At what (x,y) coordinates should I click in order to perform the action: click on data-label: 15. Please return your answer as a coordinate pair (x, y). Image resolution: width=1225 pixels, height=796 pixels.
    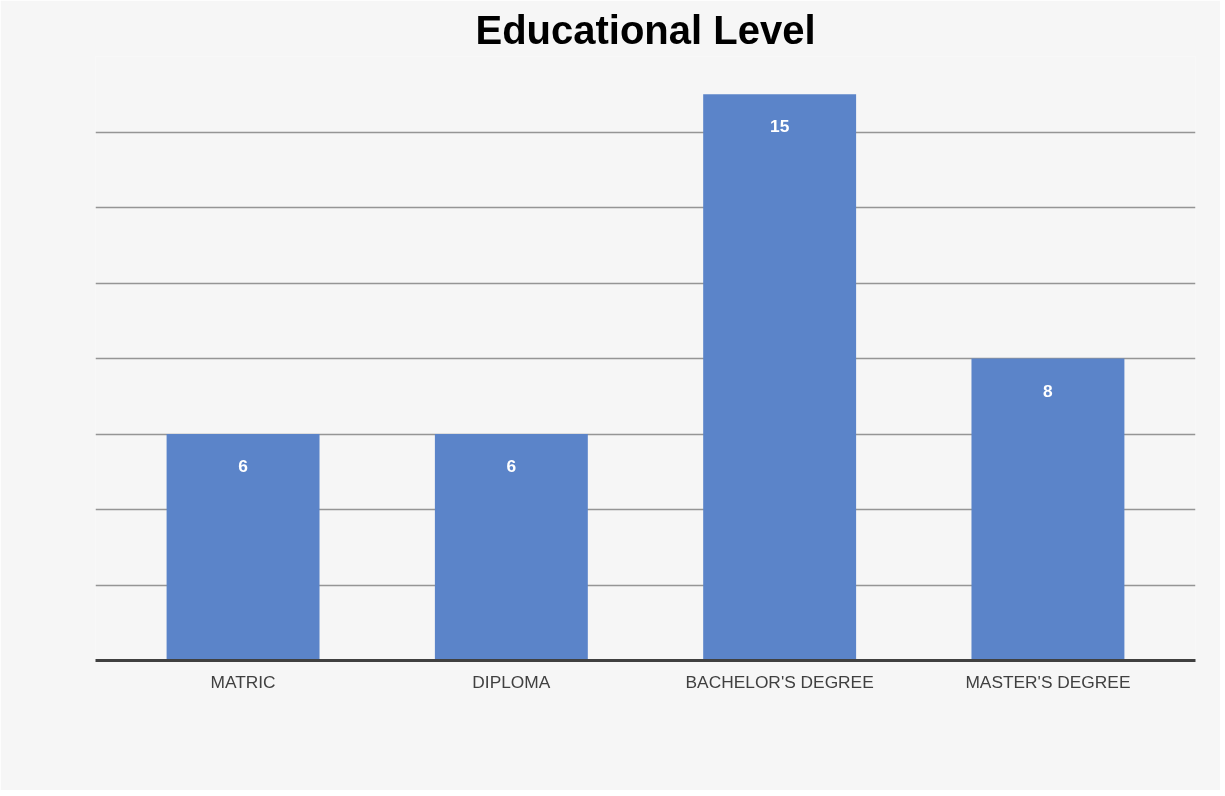
    Looking at the image, I should click on (780, 126).